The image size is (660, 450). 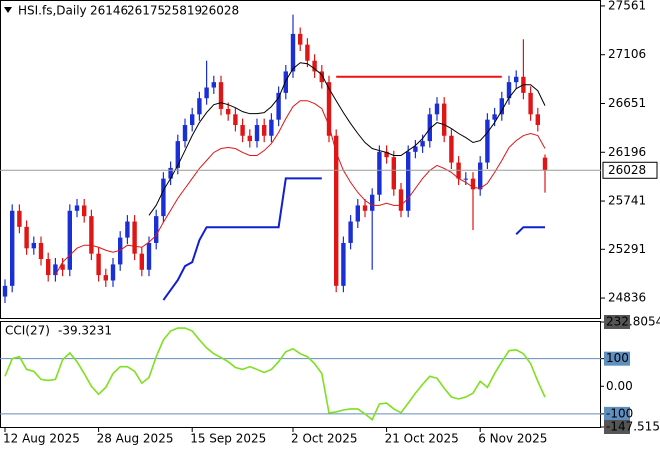 I want to click on y-tick-label: 25741, so click(x=627, y=201).